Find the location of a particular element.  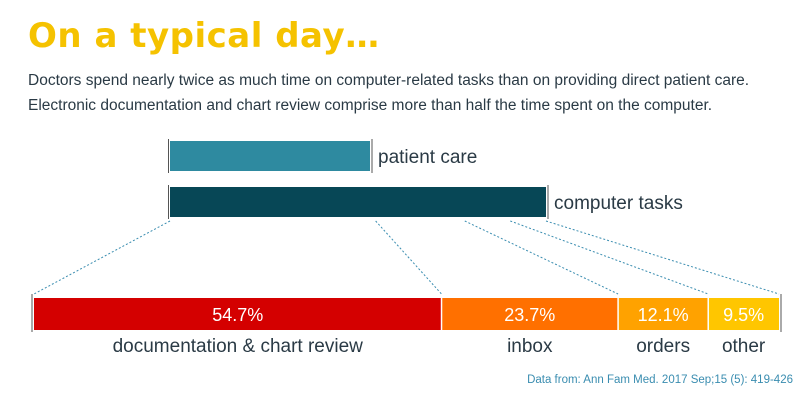

segment-label: other is located at coordinates (744, 346).